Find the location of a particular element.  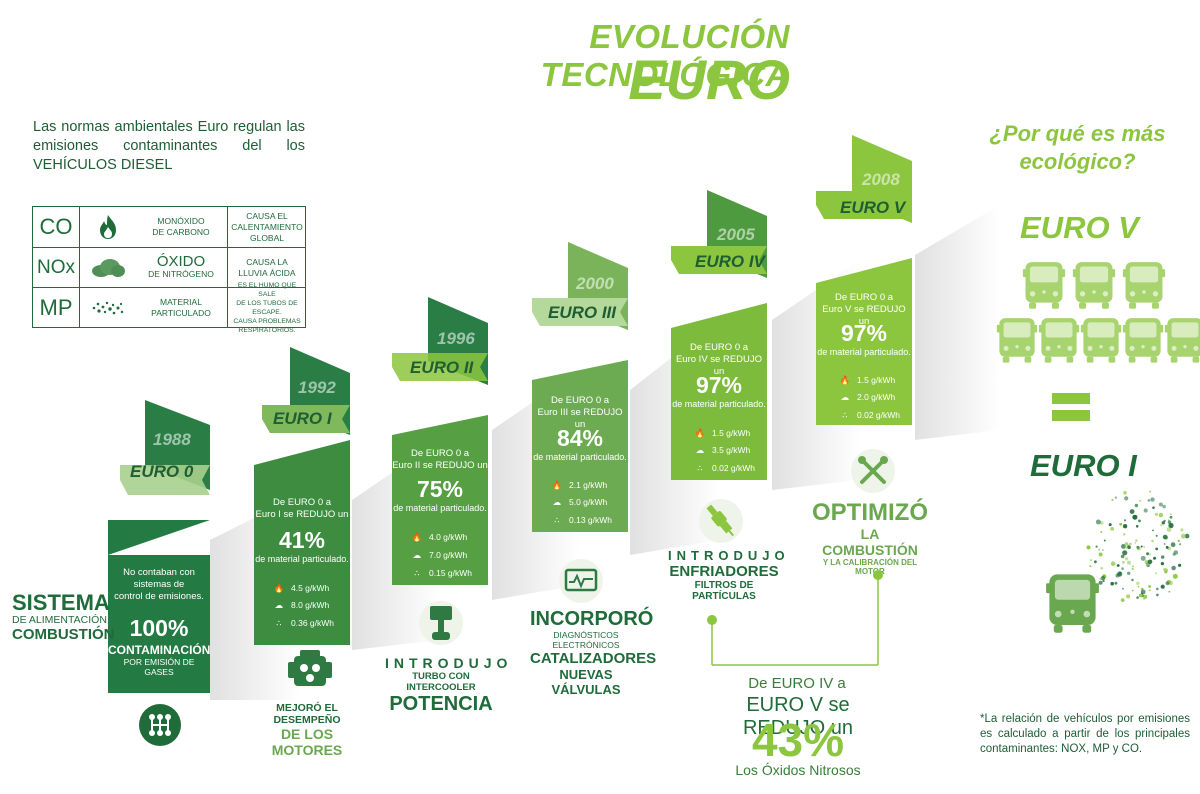

stage-nox: ☁ 7.0 g/kWh is located at coordinates (439, 555).